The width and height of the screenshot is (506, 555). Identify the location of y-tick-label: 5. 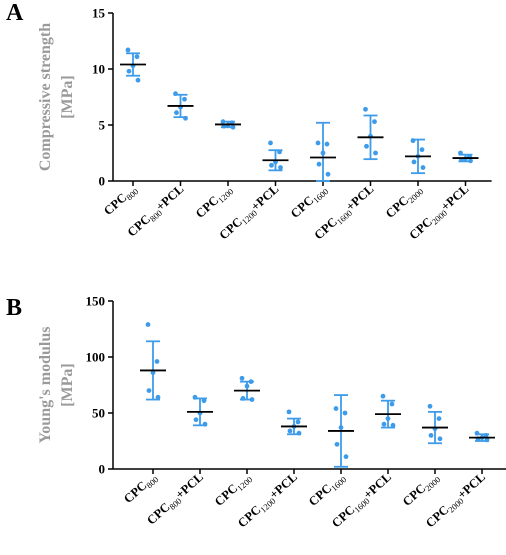
(102, 125).